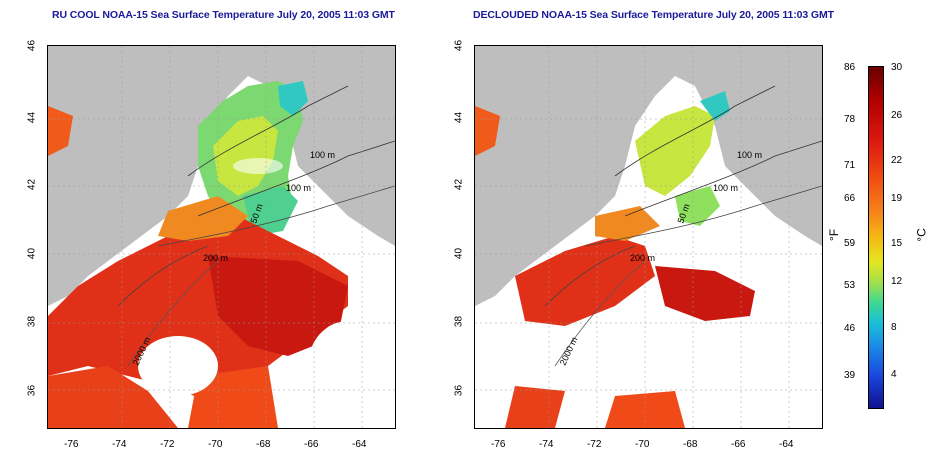  What do you see at coordinates (897, 160) in the screenshot?
I see `celsius-tick: 22` at bounding box center [897, 160].